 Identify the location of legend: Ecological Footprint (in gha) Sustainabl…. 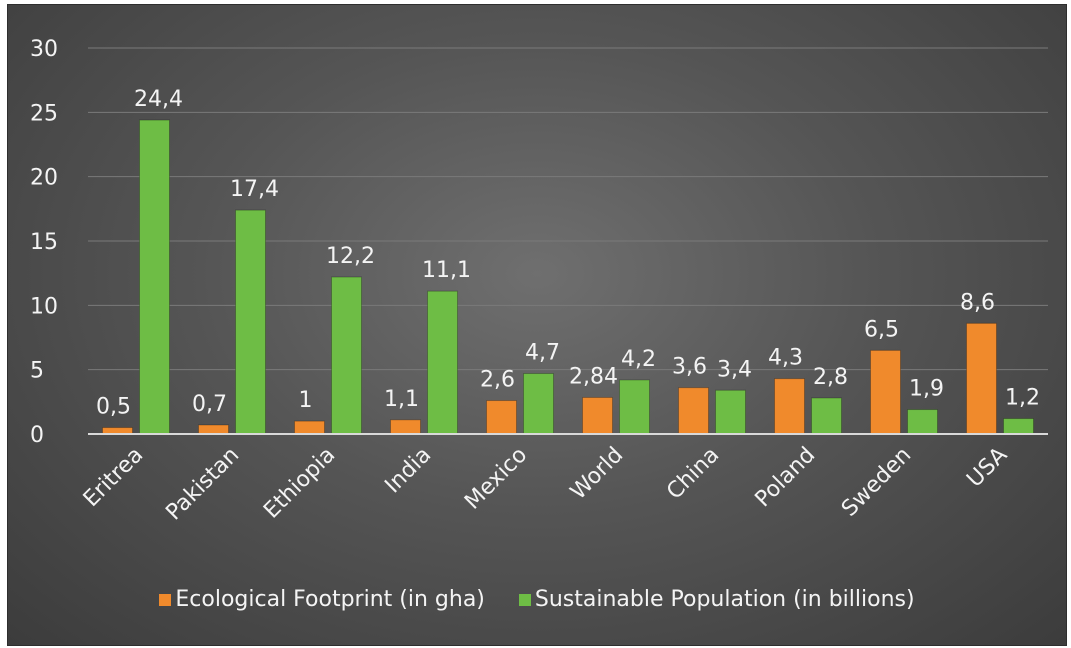
(537, 599).